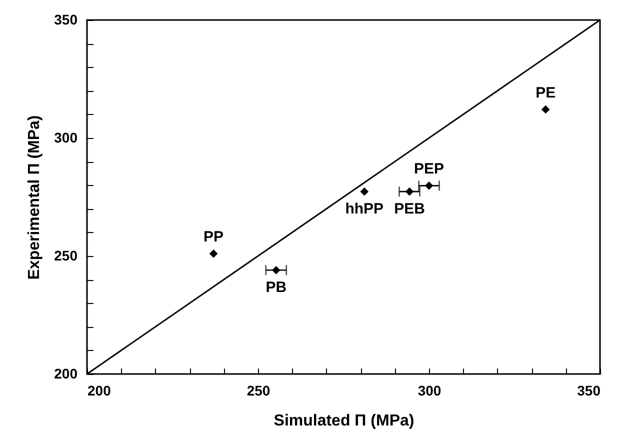  Describe the element at coordinates (429, 169) in the screenshot. I see `annotation: PEP` at that location.